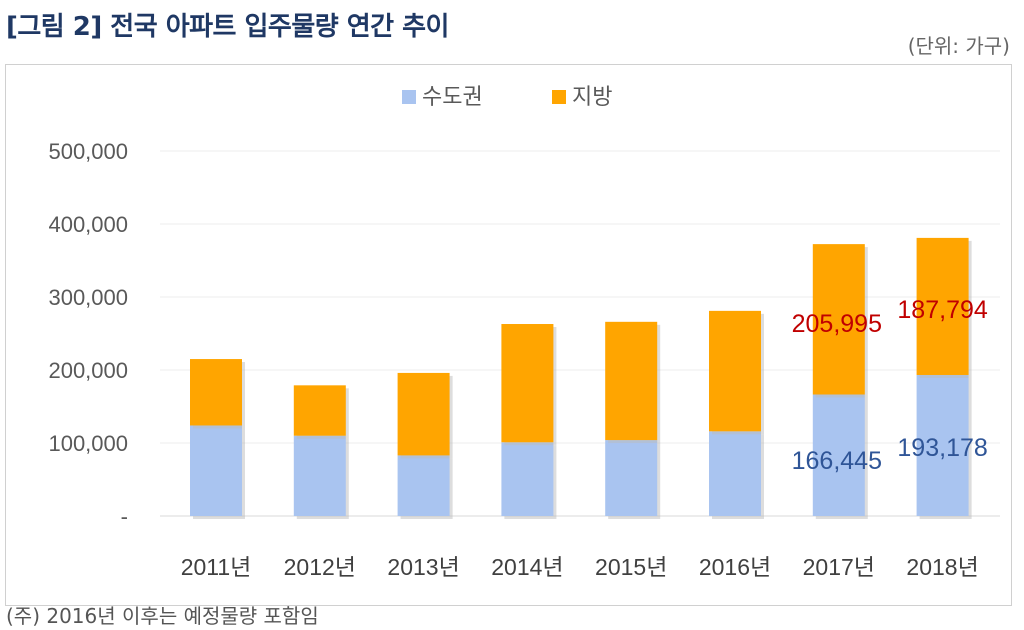 The image size is (1024, 630). I want to click on y-tick-label: 300,000, so click(88, 297).